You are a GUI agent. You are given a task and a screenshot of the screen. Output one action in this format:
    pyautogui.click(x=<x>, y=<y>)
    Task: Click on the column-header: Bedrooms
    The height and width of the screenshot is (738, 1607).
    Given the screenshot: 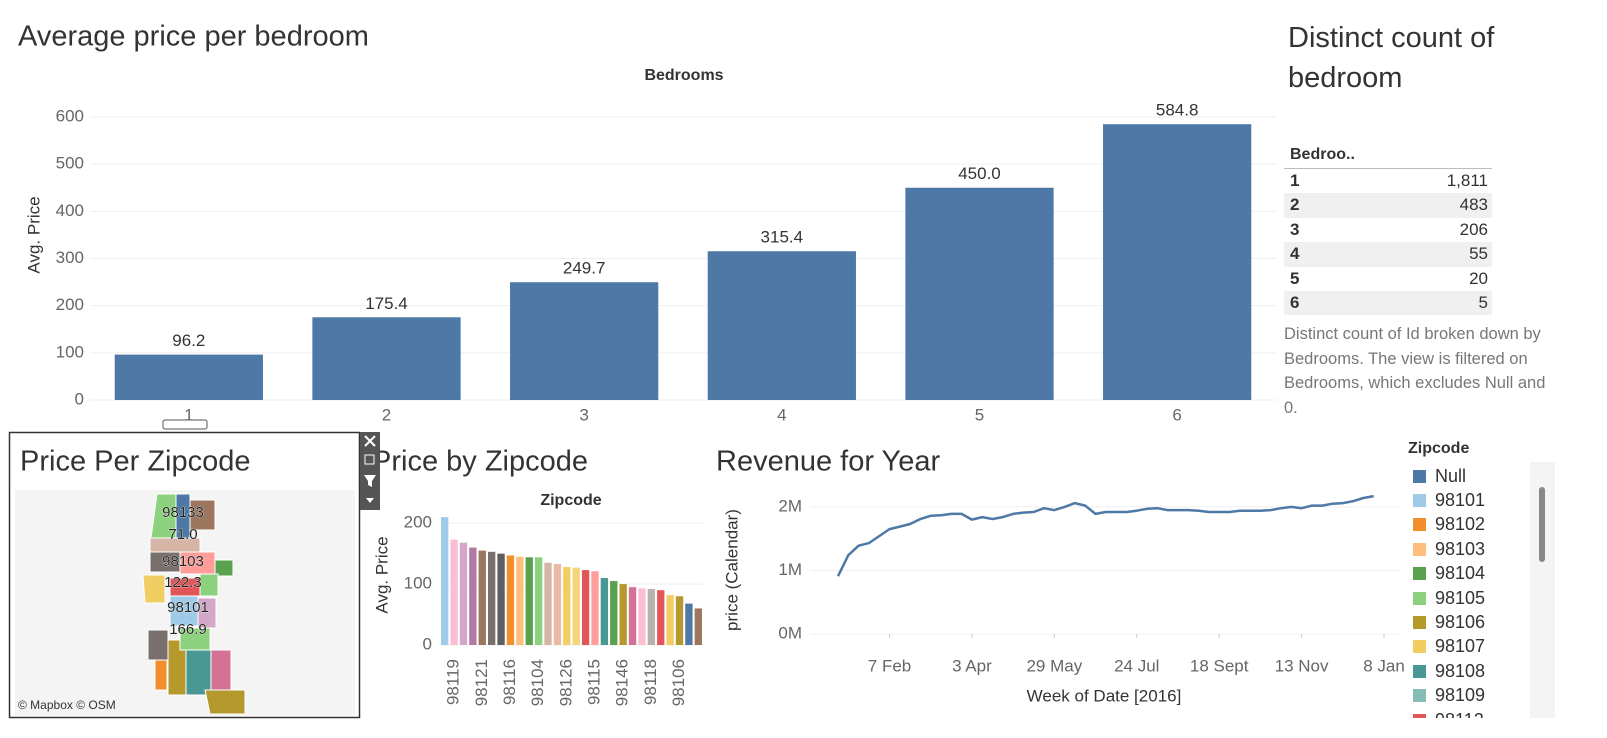 What is the action you would take?
    pyautogui.click(x=683, y=75)
    